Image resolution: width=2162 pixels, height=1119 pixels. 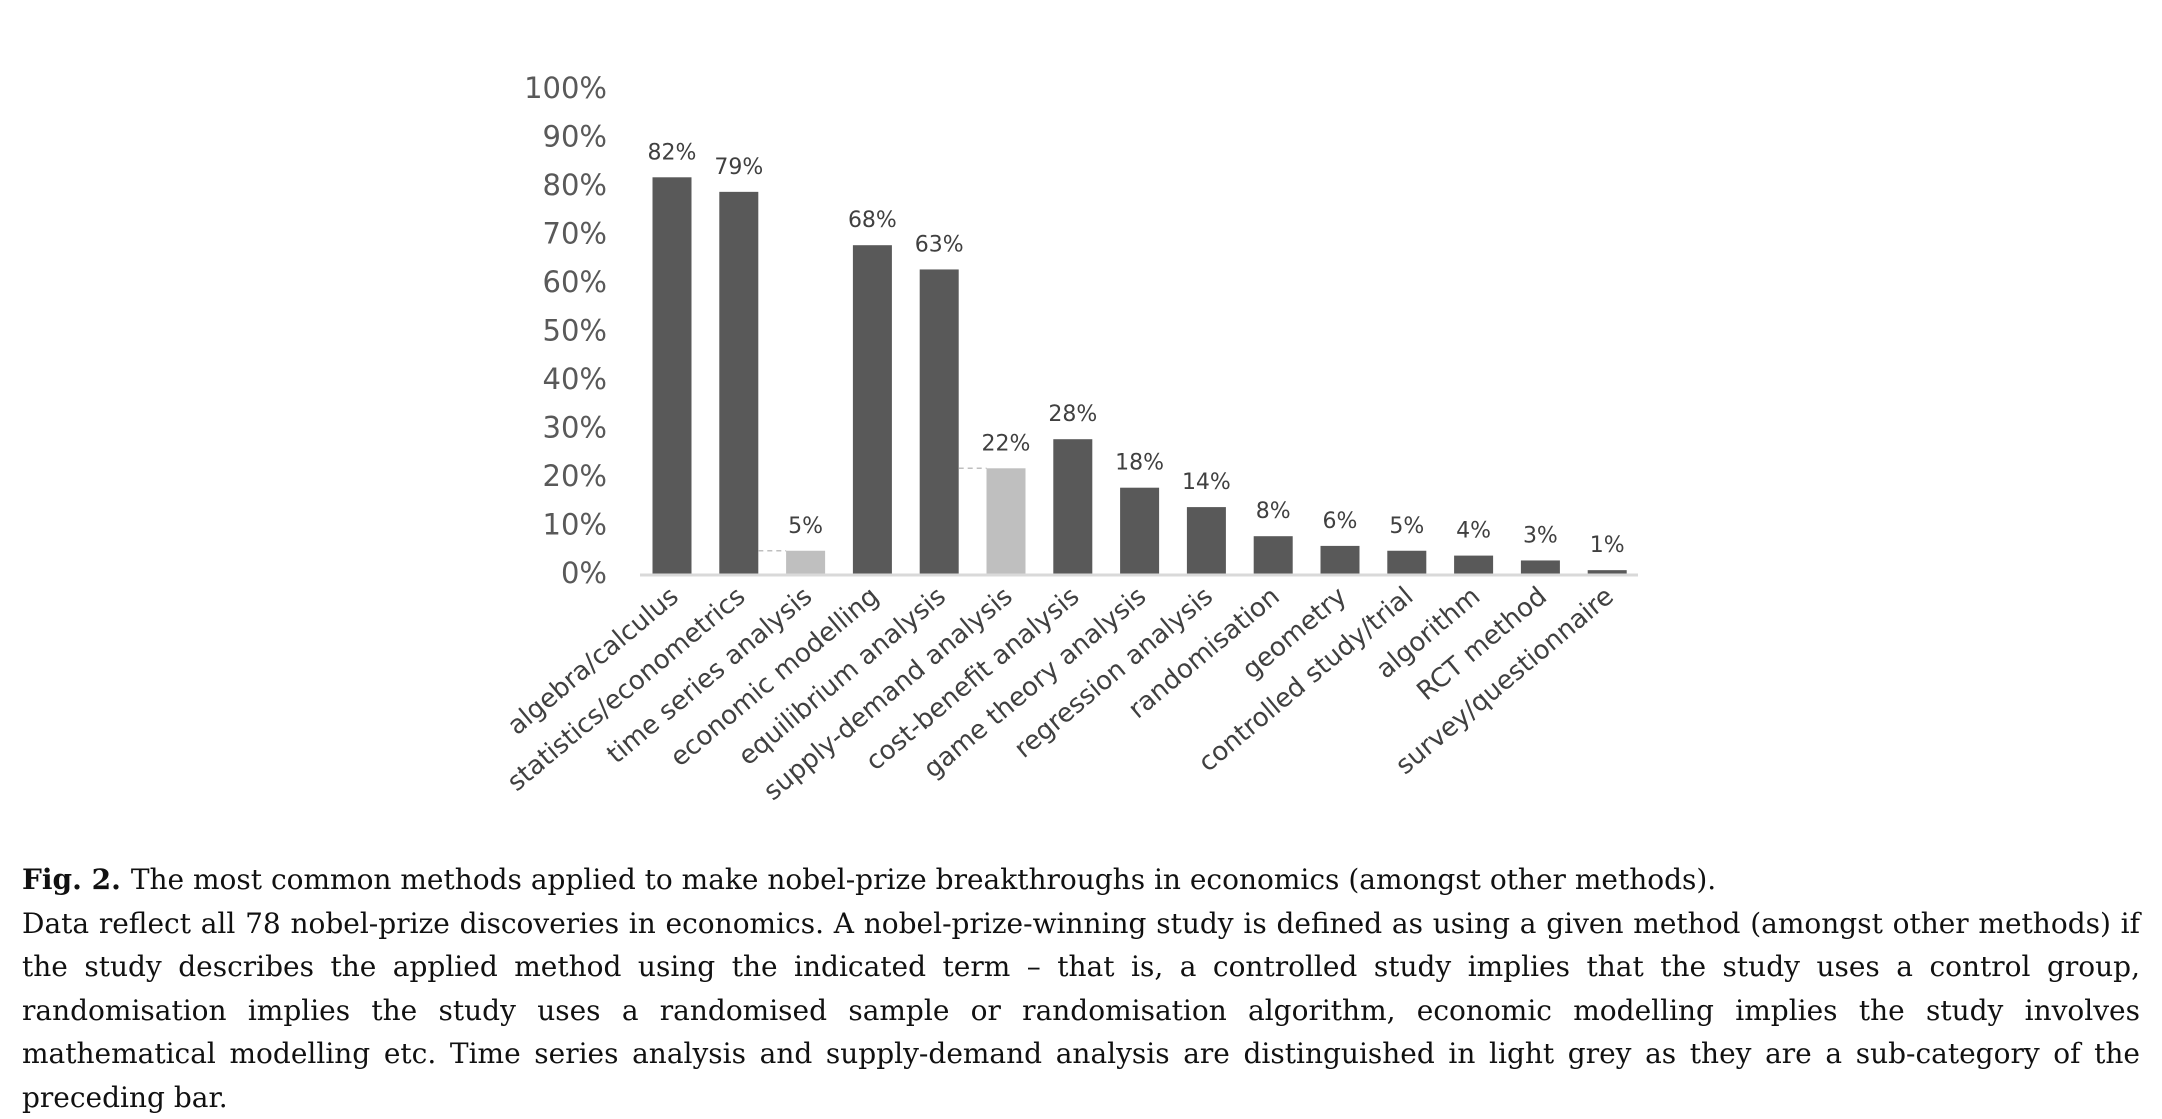 I want to click on figure-label: Fig. 2., so click(x=71, y=879).